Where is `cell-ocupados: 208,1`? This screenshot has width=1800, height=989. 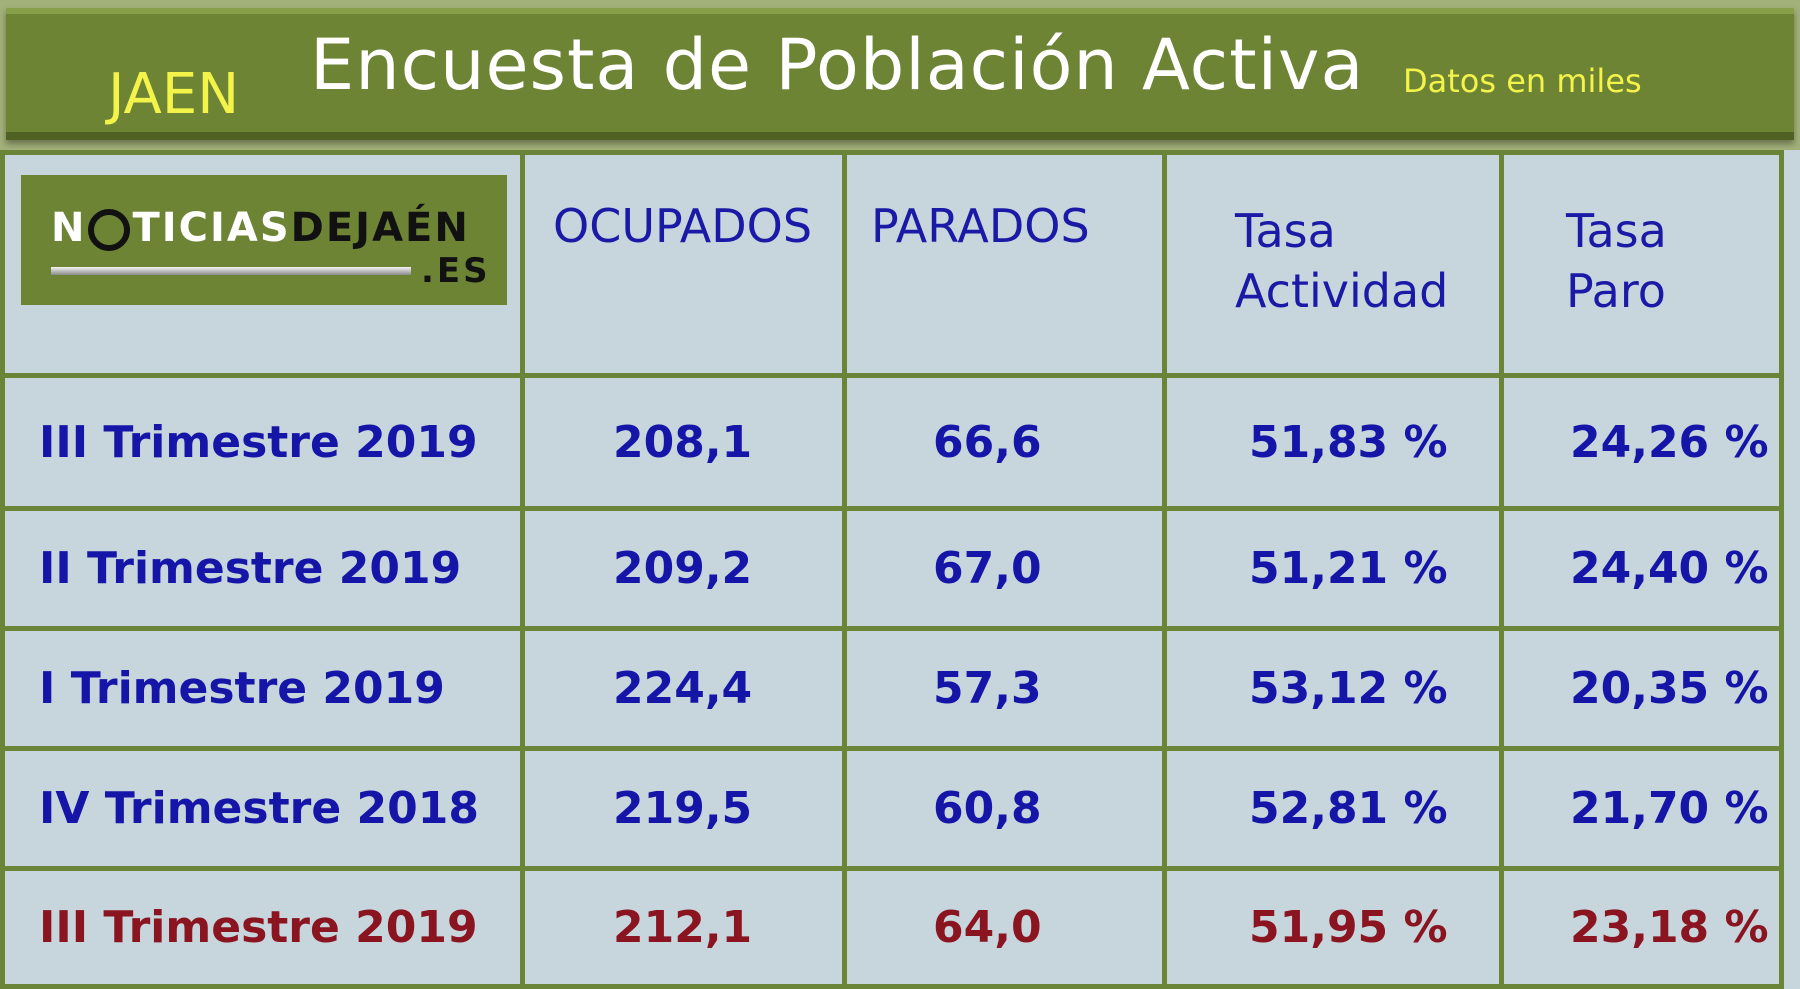 cell-ocupados: 208,1 is located at coordinates (683, 442).